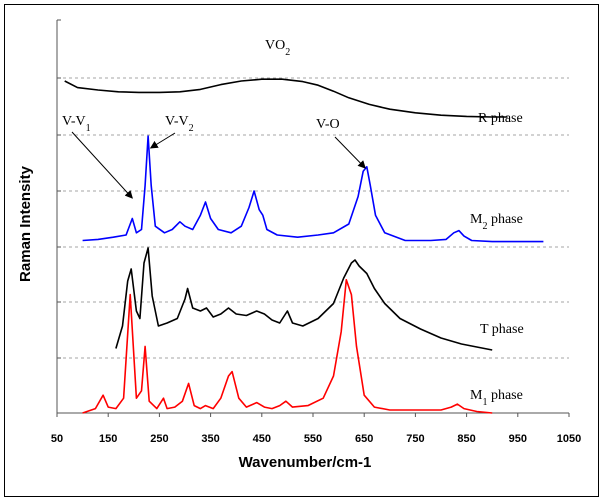  What do you see at coordinates (466, 439) in the screenshot?
I see `x-tick-label: 850` at bounding box center [466, 439].